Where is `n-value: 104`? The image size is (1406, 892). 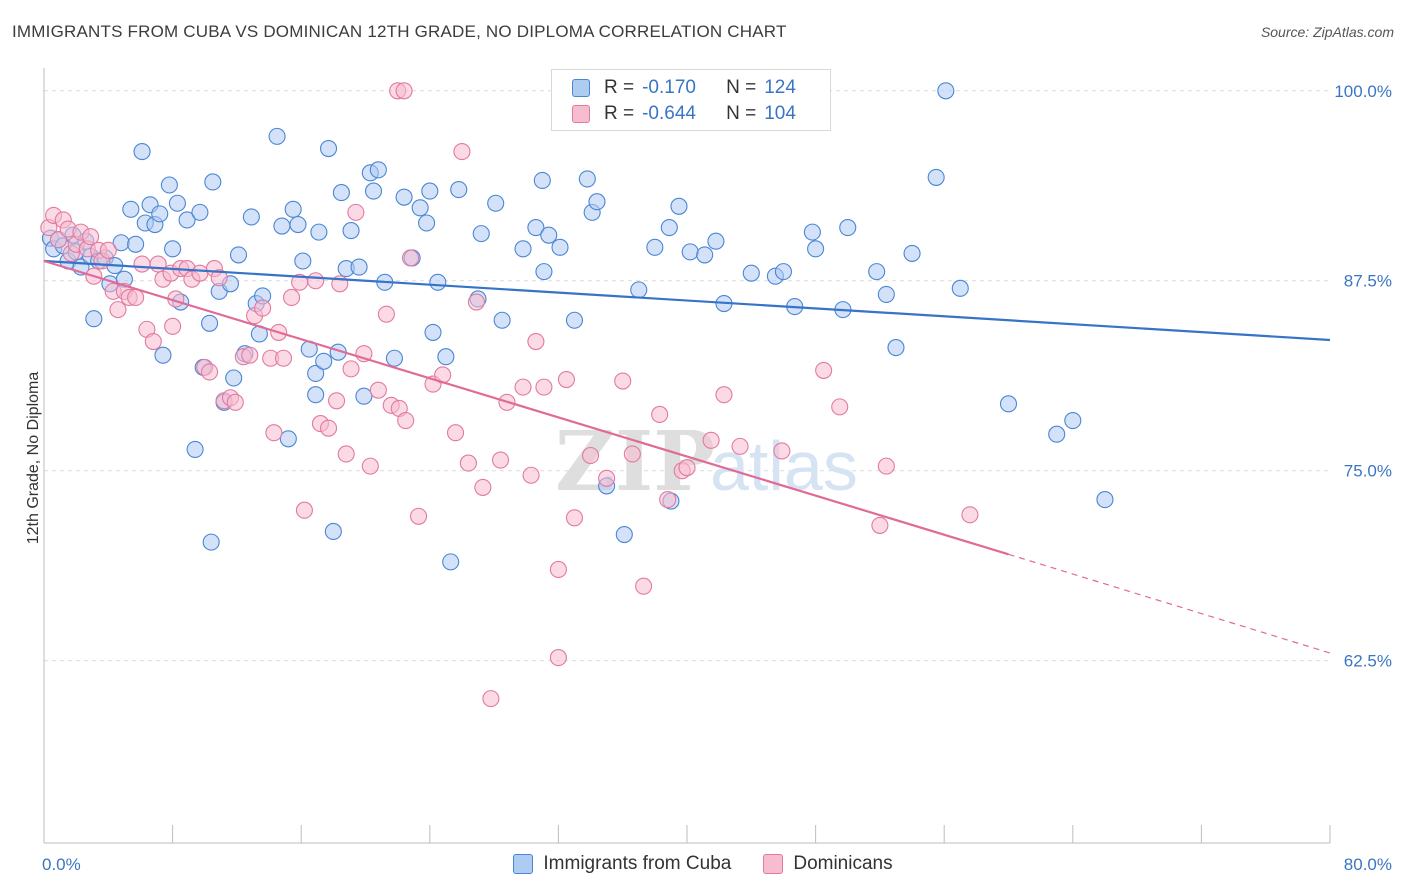
n-value: 104 is located at coordinates (780, 113).